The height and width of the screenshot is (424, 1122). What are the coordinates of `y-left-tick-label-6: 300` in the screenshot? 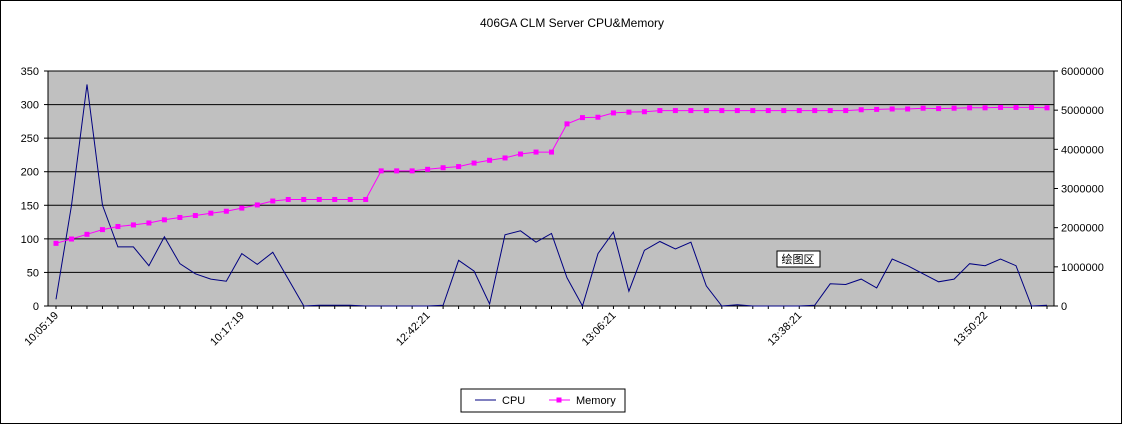 It's located at (30, 106).